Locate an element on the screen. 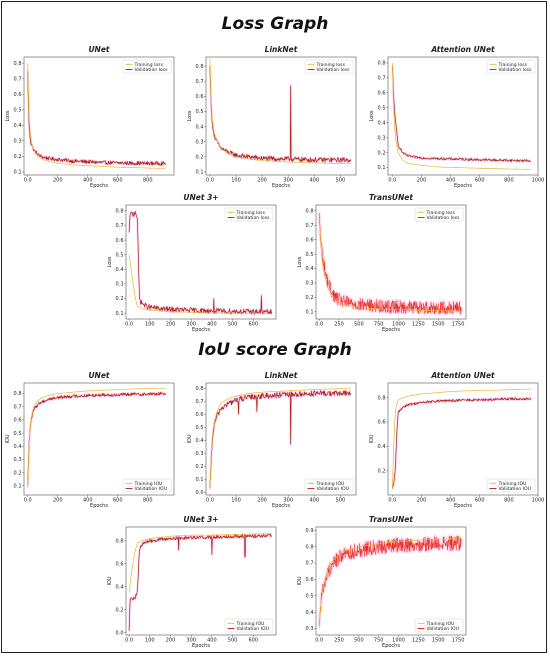  iou-attention-unet-axes-frame is located at coordinates (463, 439).